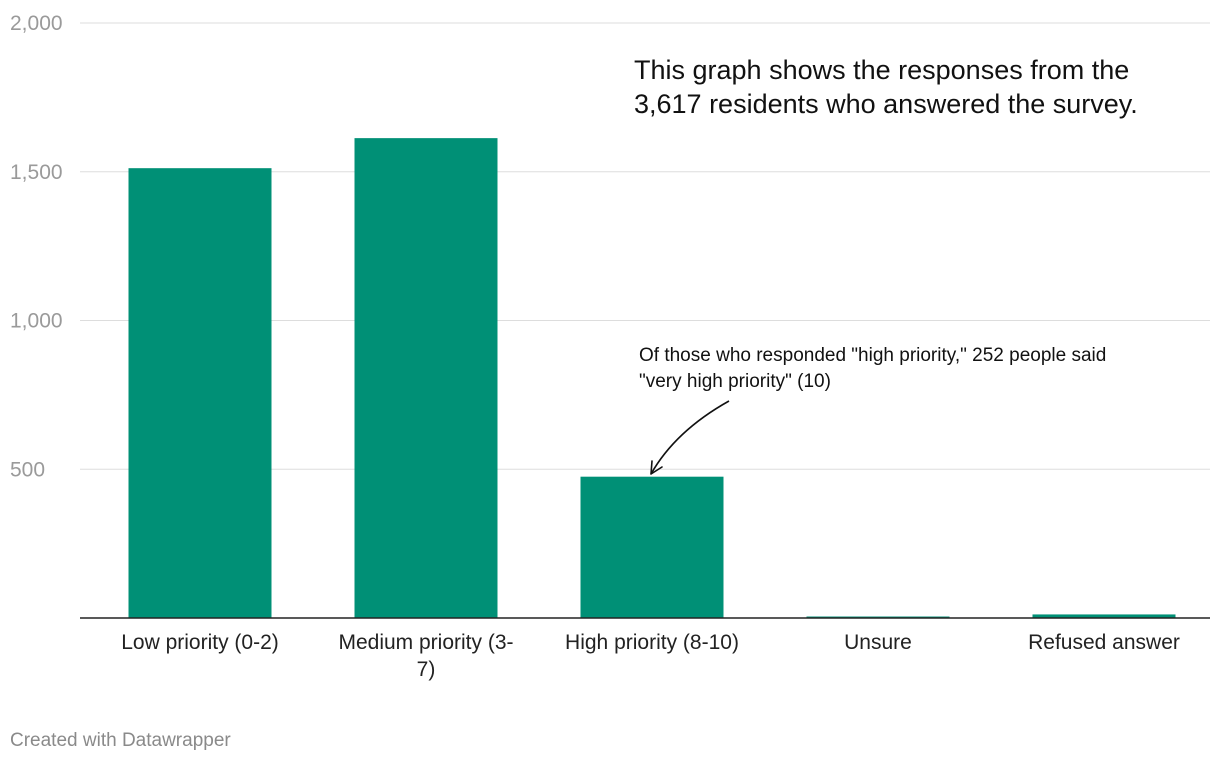 The image size is (1220, 766). I want to click on annotation-arrow-head, so click(656, 467).